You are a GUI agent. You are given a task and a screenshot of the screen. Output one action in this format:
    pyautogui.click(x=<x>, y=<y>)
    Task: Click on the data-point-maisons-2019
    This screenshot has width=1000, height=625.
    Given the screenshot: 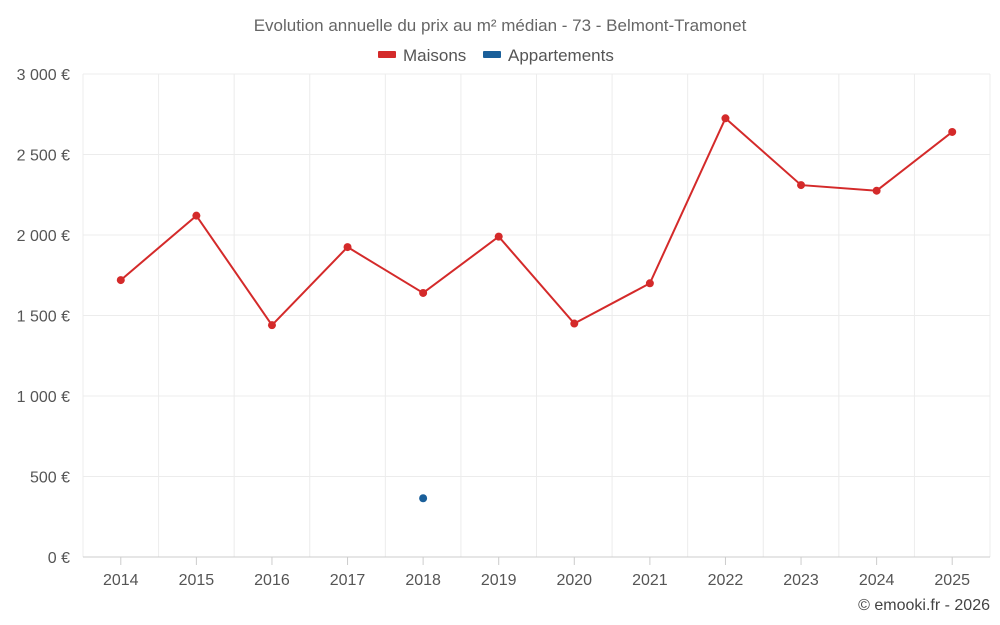 What is the action you would take?
    pyautogui.click(x=498, y=236)
    